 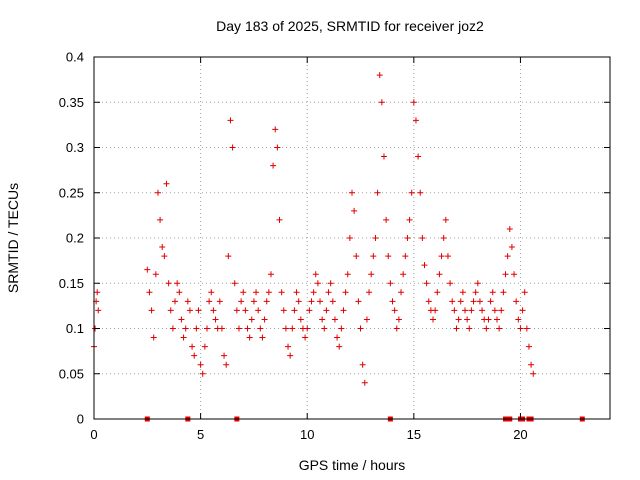 I want to click on x-axis-label: GPS time / hours, so click(x=352, y=465).